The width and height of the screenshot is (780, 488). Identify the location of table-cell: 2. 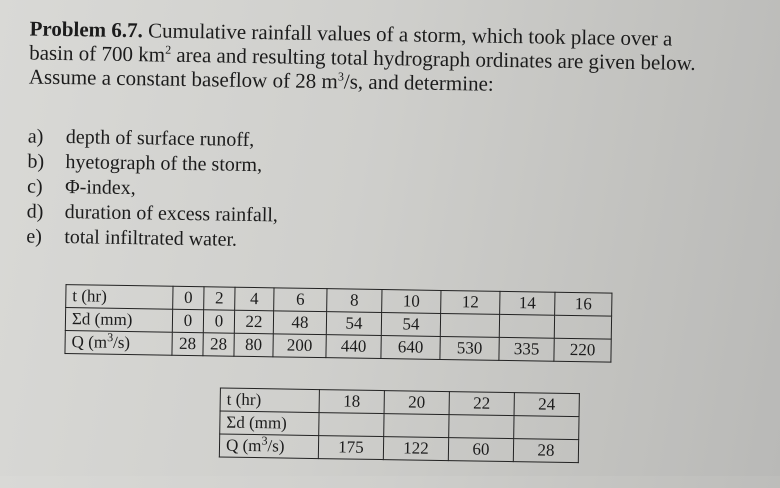
(219, 298).